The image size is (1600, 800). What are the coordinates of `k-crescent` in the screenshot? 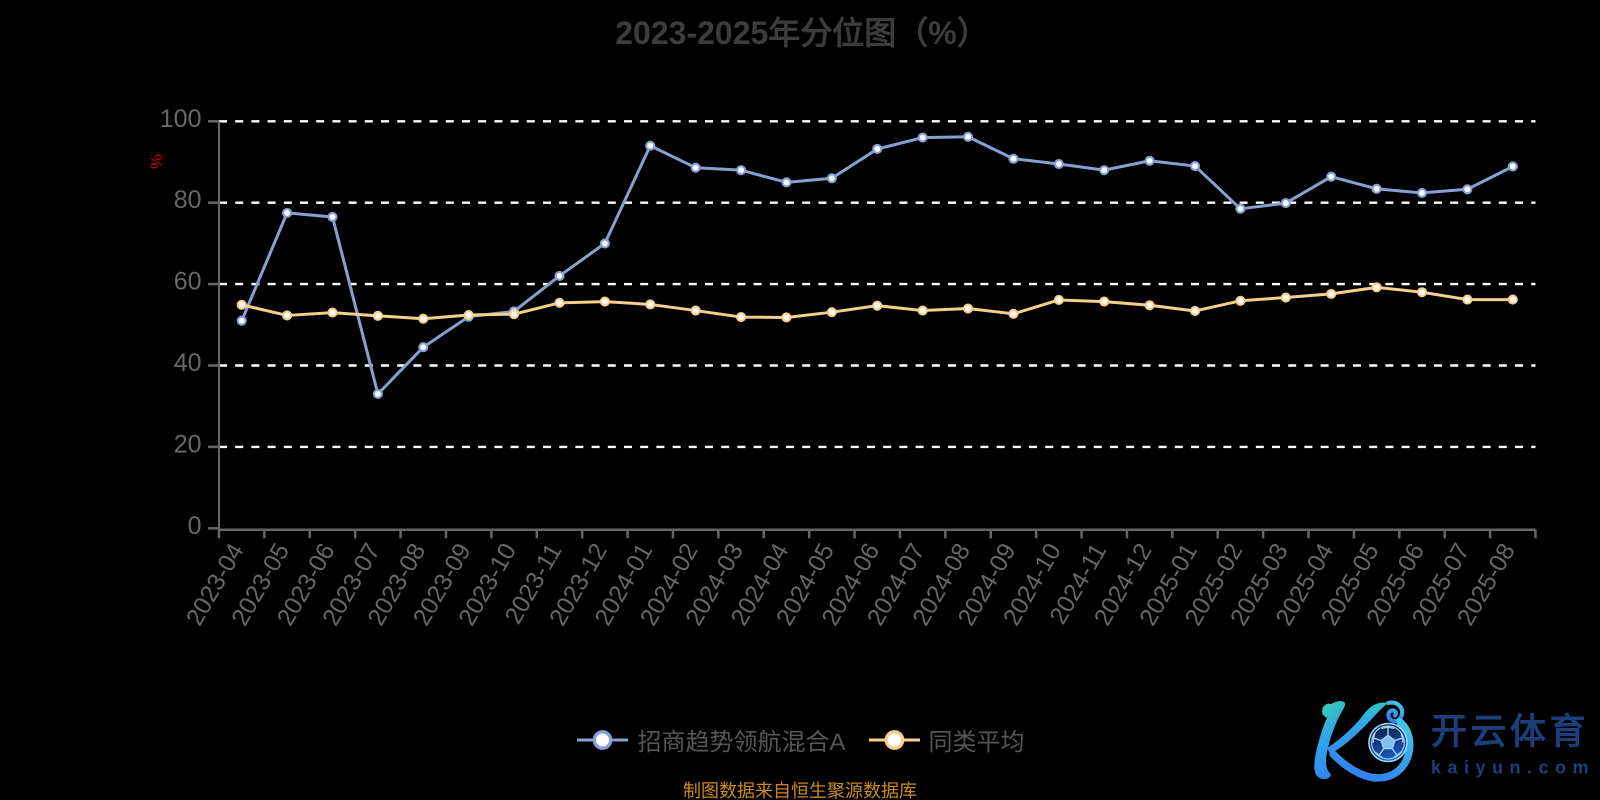 It's located at (1371, 750).